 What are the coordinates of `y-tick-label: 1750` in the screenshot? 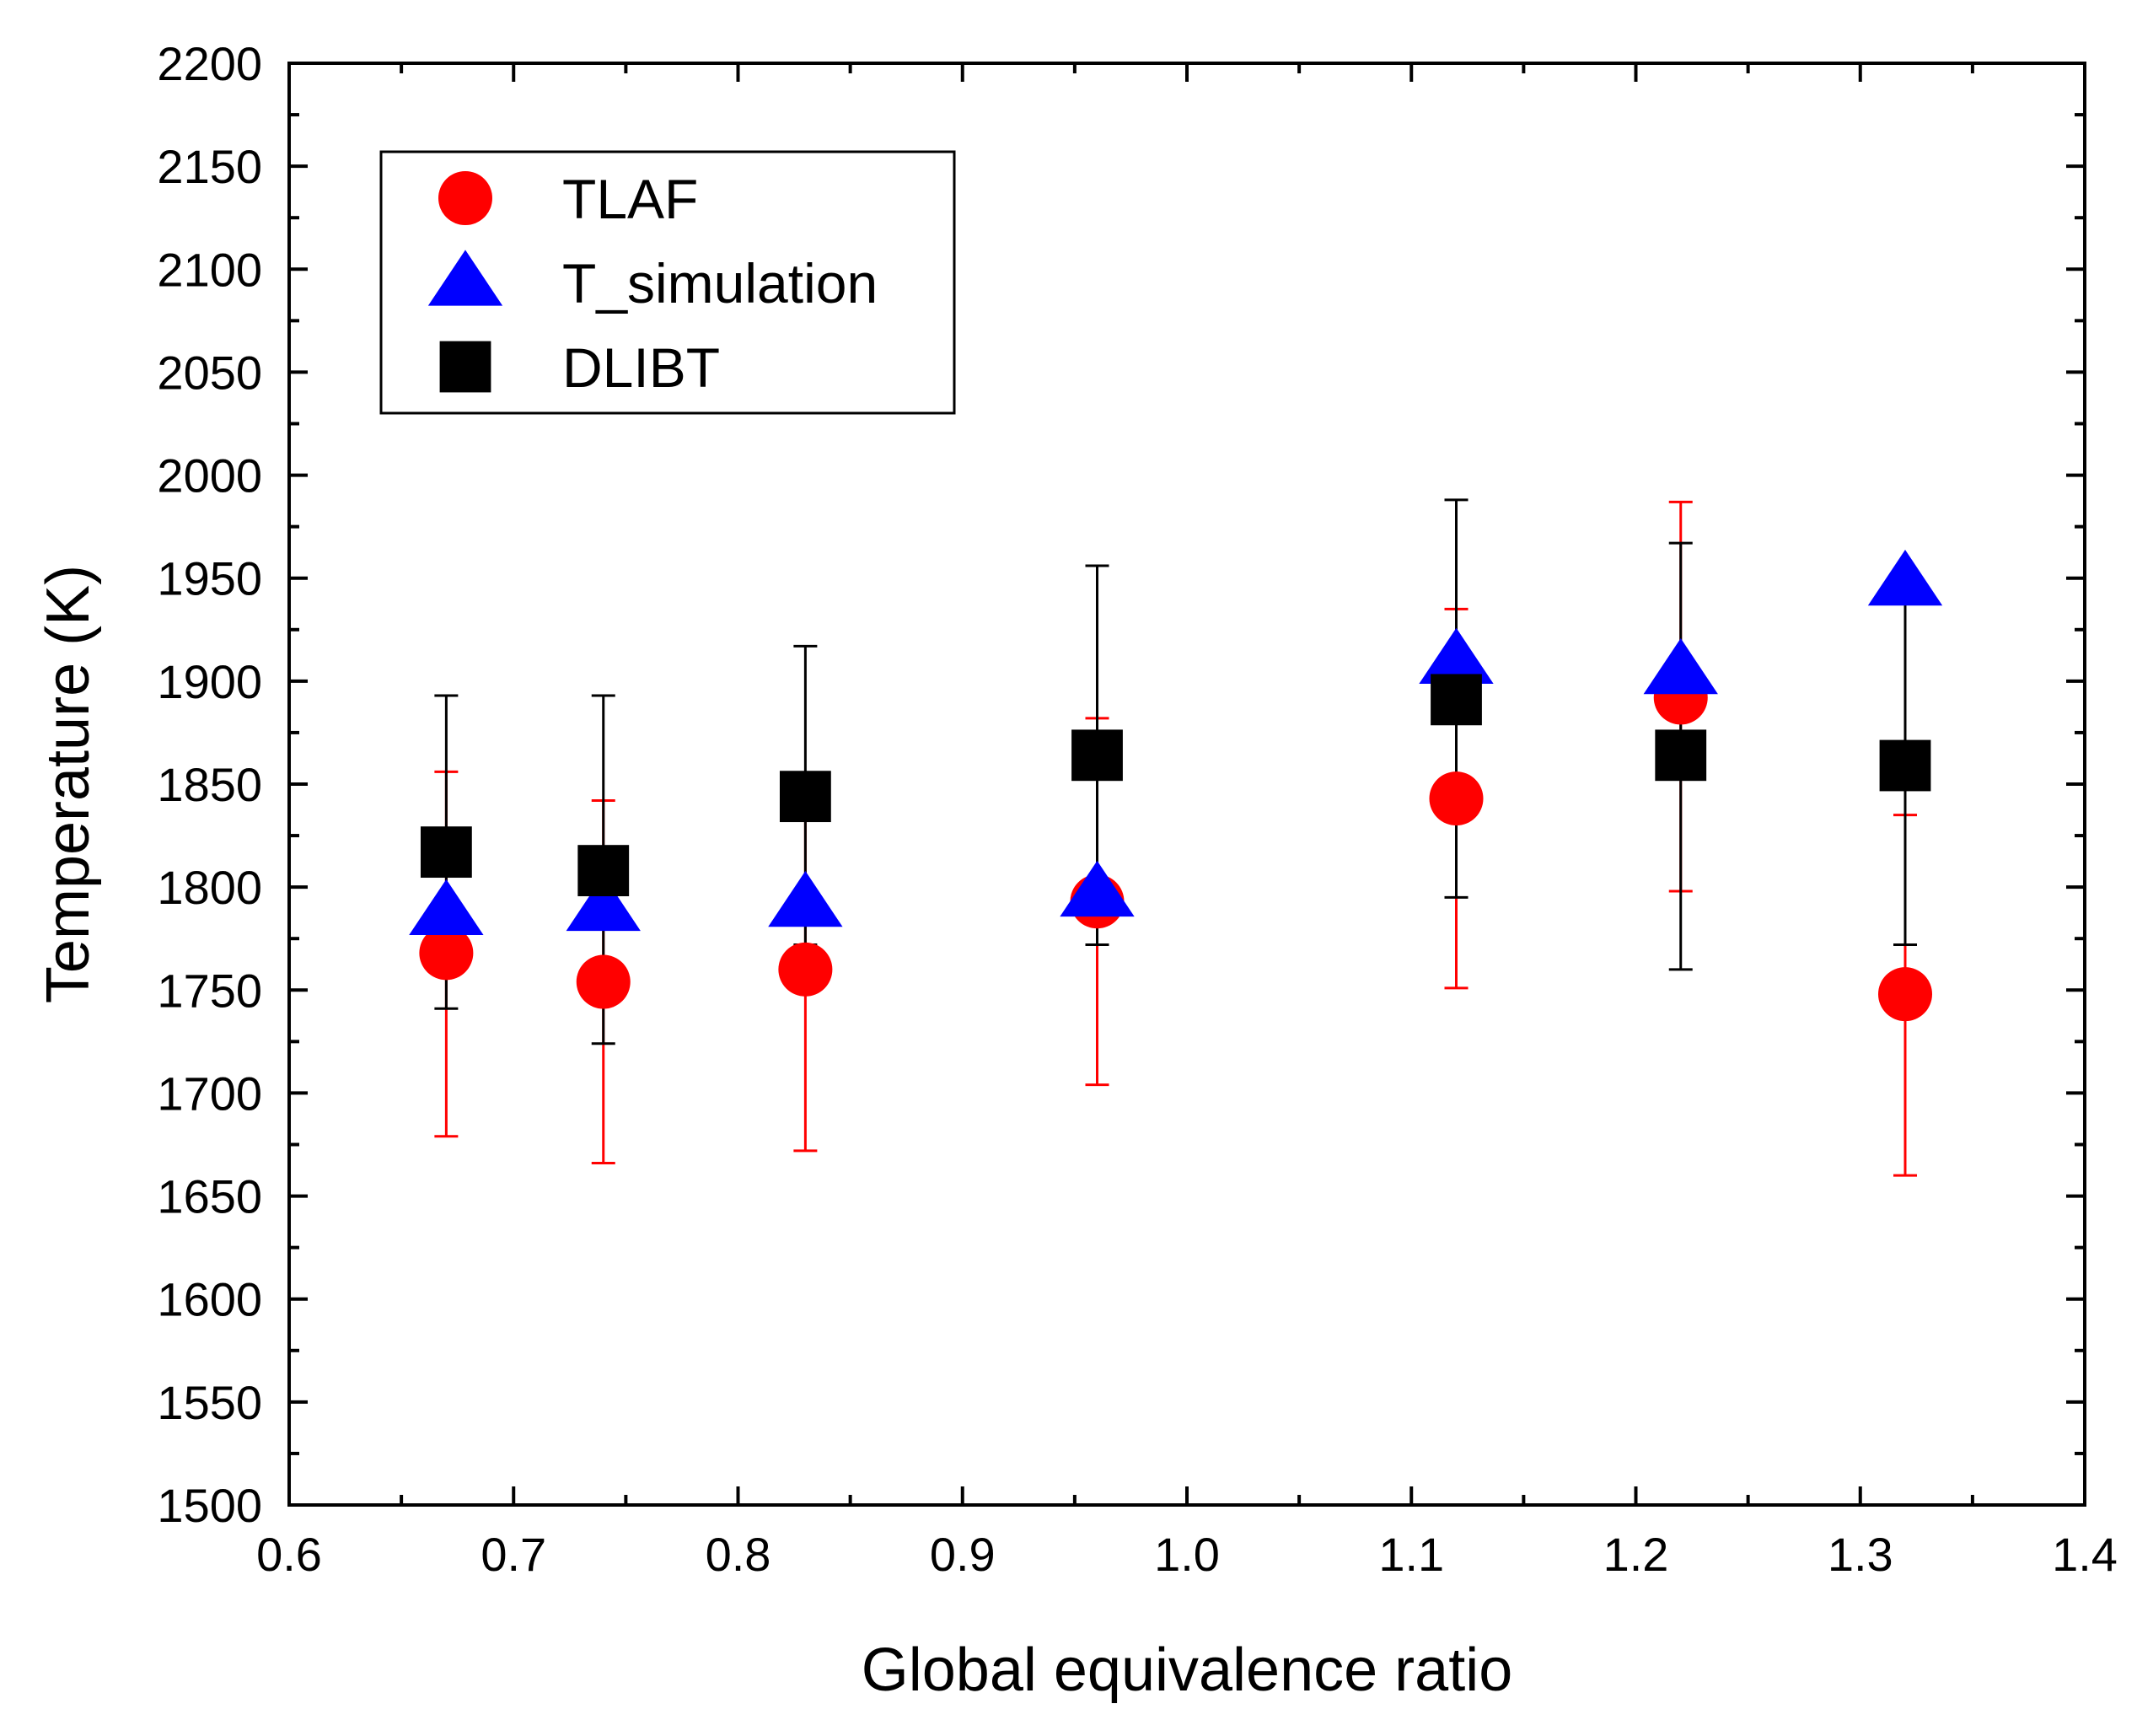 It's located at (209, 991).